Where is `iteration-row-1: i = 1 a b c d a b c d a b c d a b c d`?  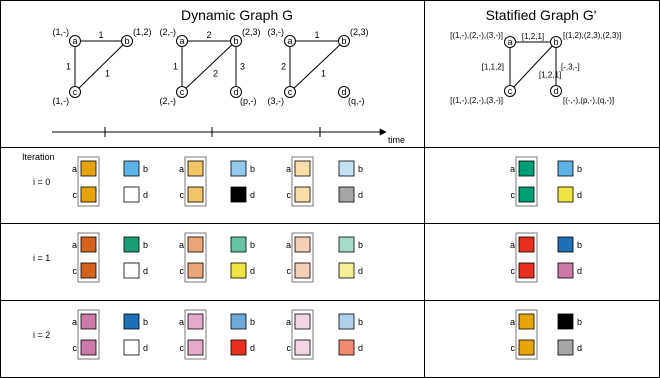 iteration-row-1: i = 1 a b c d a b c d a b c d a b c d is located at coordinates (307, 257).